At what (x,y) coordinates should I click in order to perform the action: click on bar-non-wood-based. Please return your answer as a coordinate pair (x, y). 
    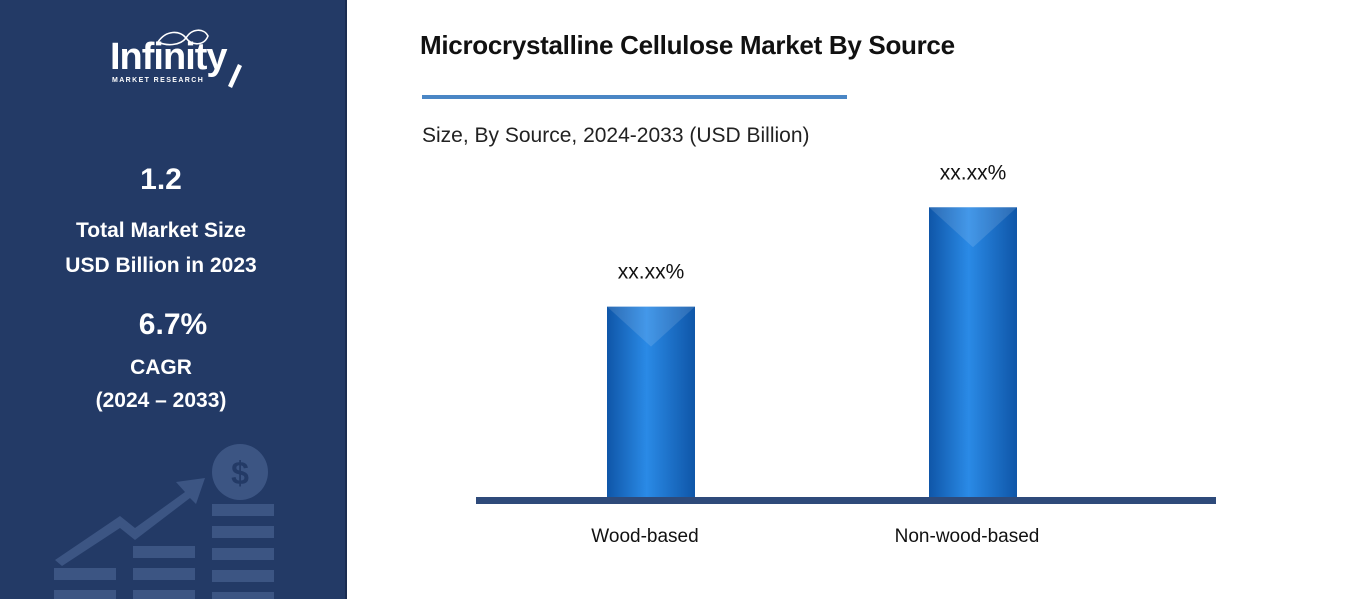
    Looking at the image, I should click on (973, 352).